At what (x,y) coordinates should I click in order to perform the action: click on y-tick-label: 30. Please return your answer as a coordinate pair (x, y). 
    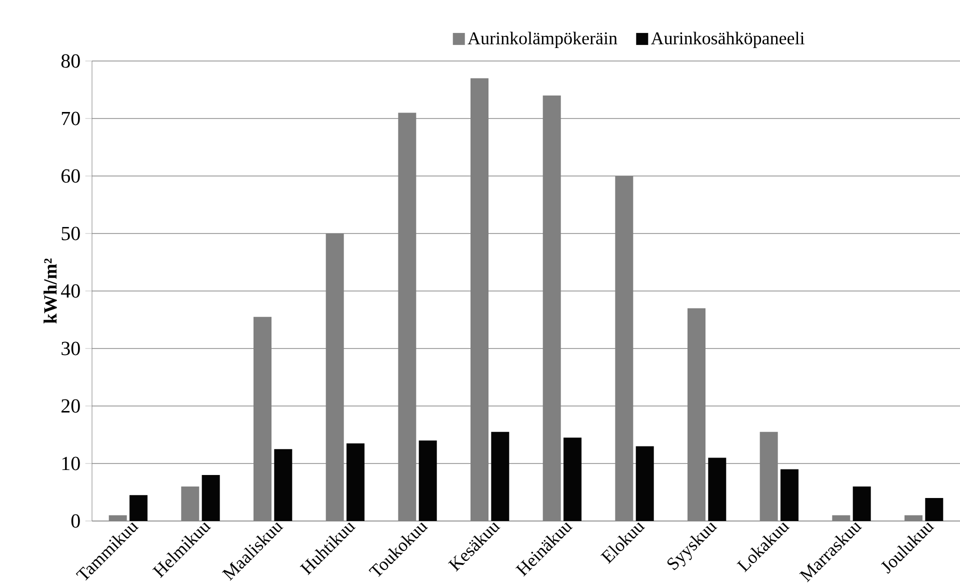
    Looking at the image, I should click on (71, 349).